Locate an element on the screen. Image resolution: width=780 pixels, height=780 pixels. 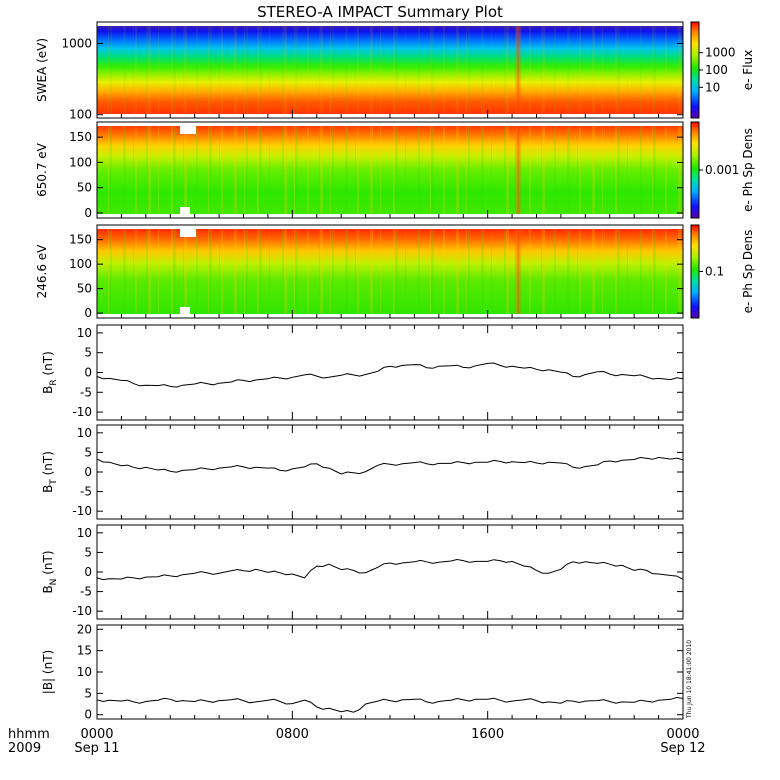
line-panel-4: 20 15 10 5 0 |B| (nT) is located at coordinates (362, 672).